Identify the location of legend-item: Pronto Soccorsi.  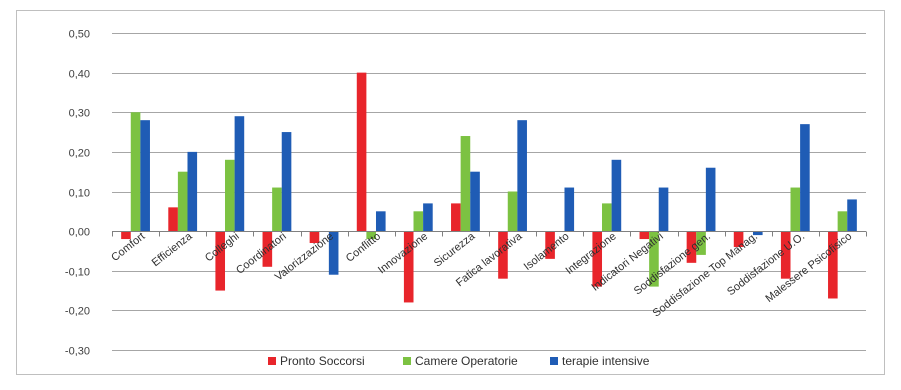
(316, 361).